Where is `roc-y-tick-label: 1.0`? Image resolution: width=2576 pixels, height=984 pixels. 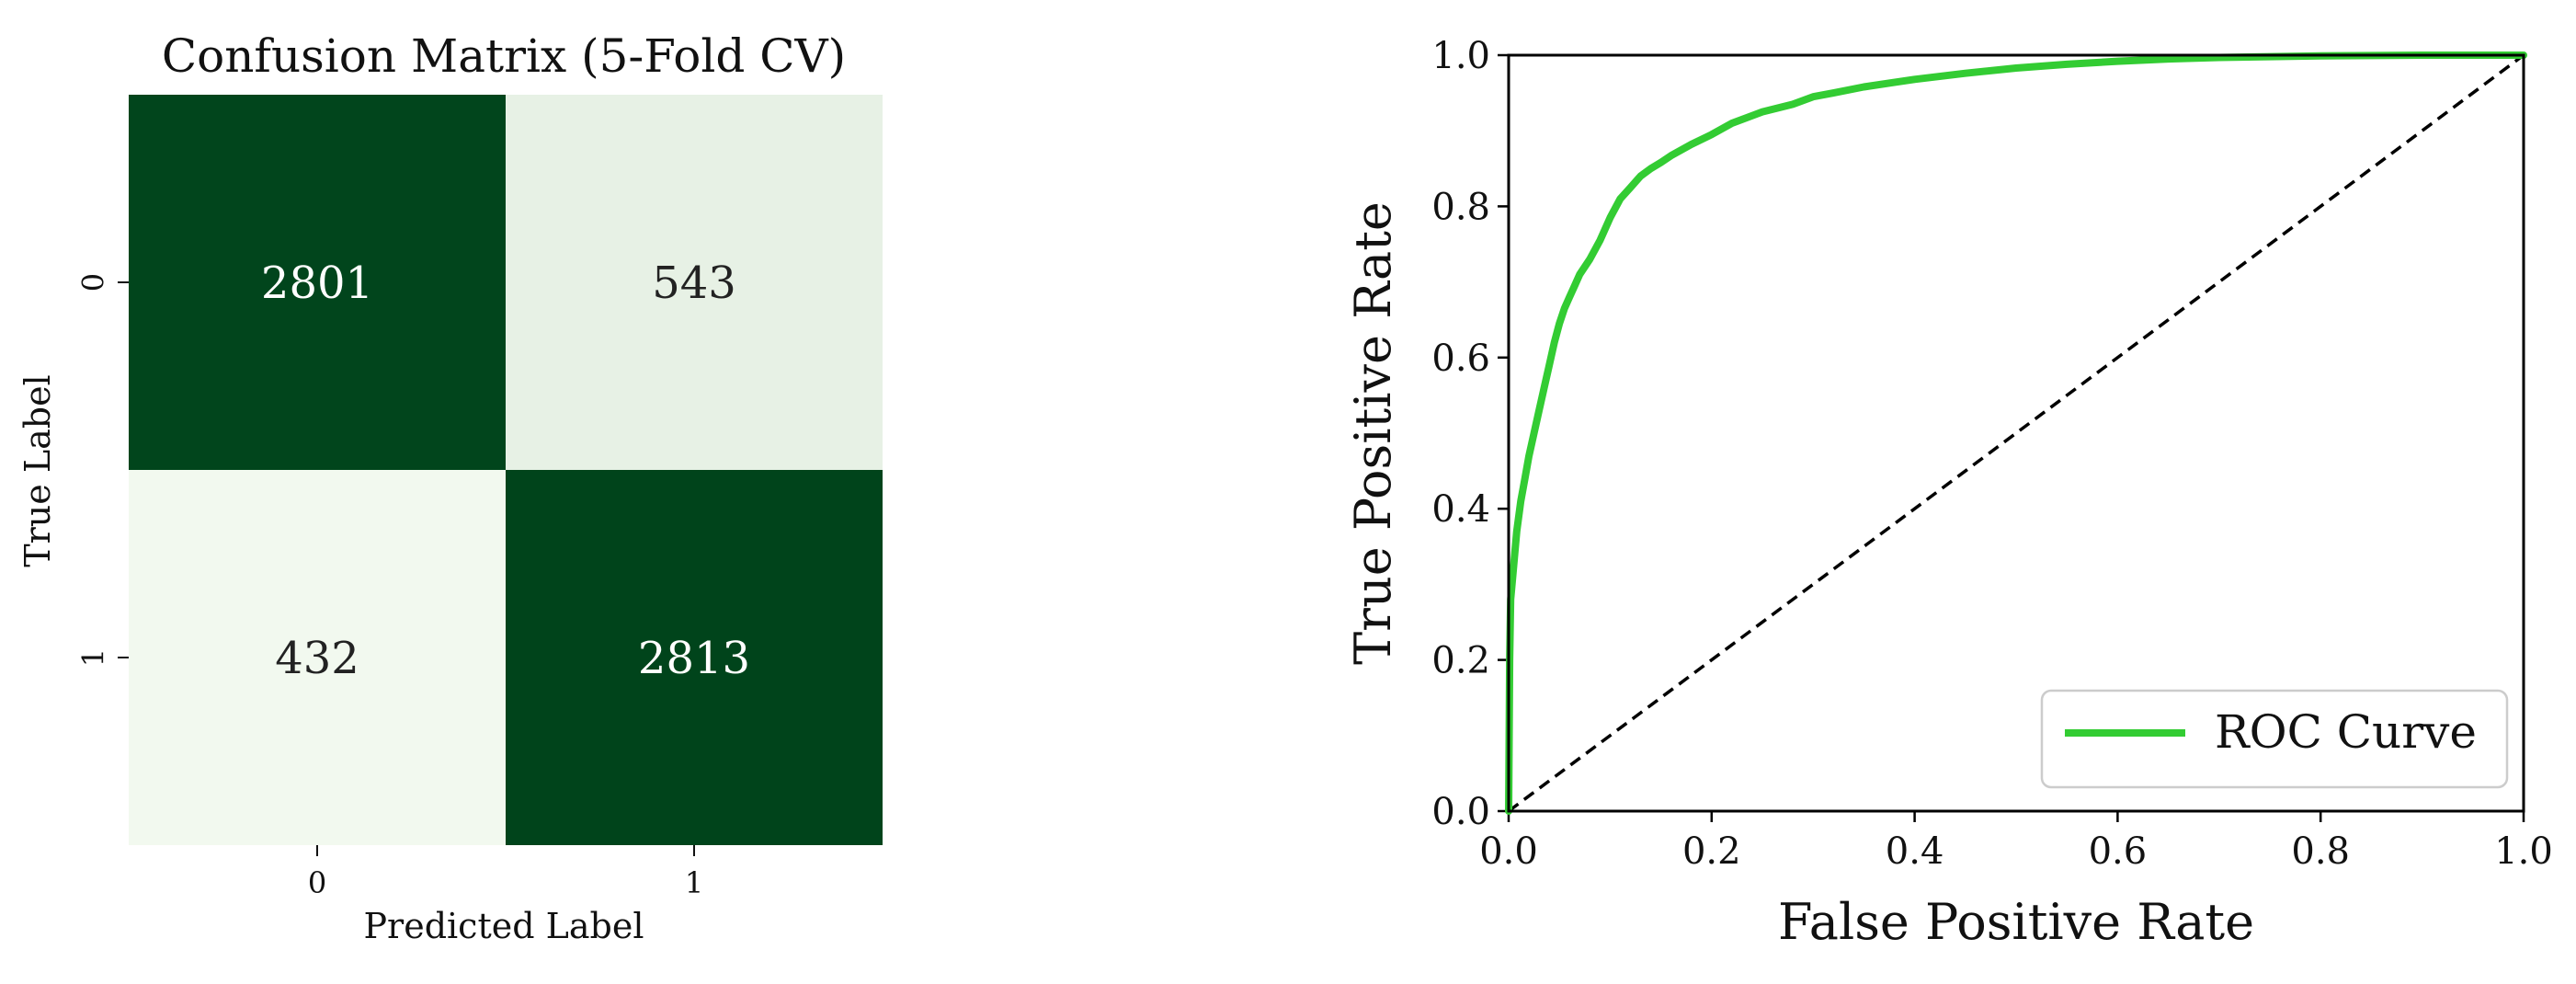 roc-y-tick-label: 1.0 is located at coordinates (1460, 56).